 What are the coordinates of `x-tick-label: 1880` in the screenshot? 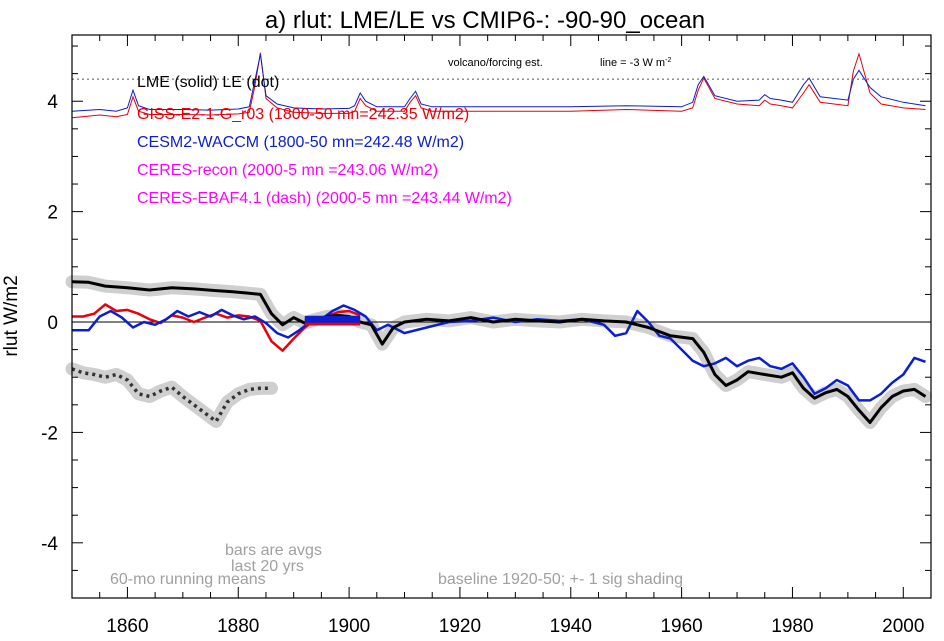 It's located at (238, 626).